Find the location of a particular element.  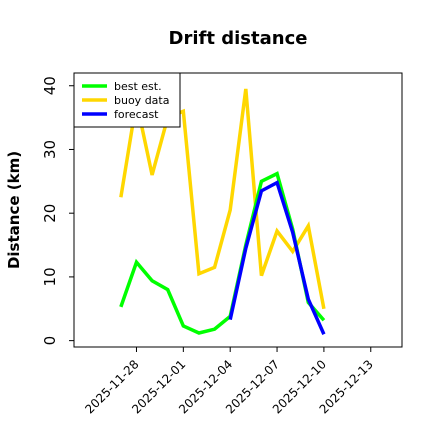

legend-label-buoy-data: buoy data is located at coordinates (141, 100).